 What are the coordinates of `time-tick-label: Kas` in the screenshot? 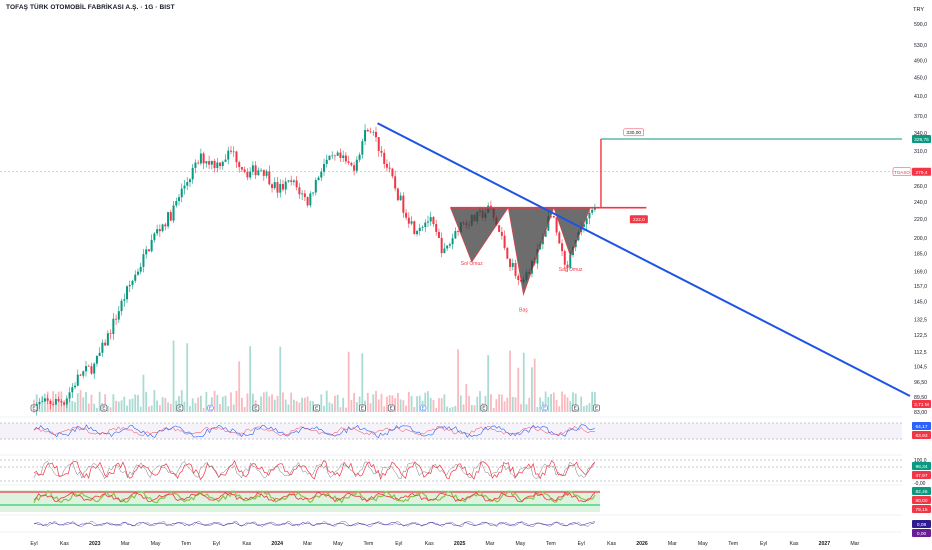 It's located at (429, 544).